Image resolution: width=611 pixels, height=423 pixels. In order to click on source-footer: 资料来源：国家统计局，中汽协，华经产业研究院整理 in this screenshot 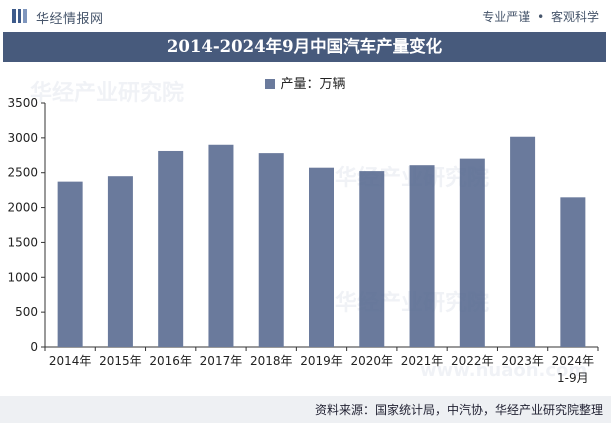, I will do `click(305, 409)`.